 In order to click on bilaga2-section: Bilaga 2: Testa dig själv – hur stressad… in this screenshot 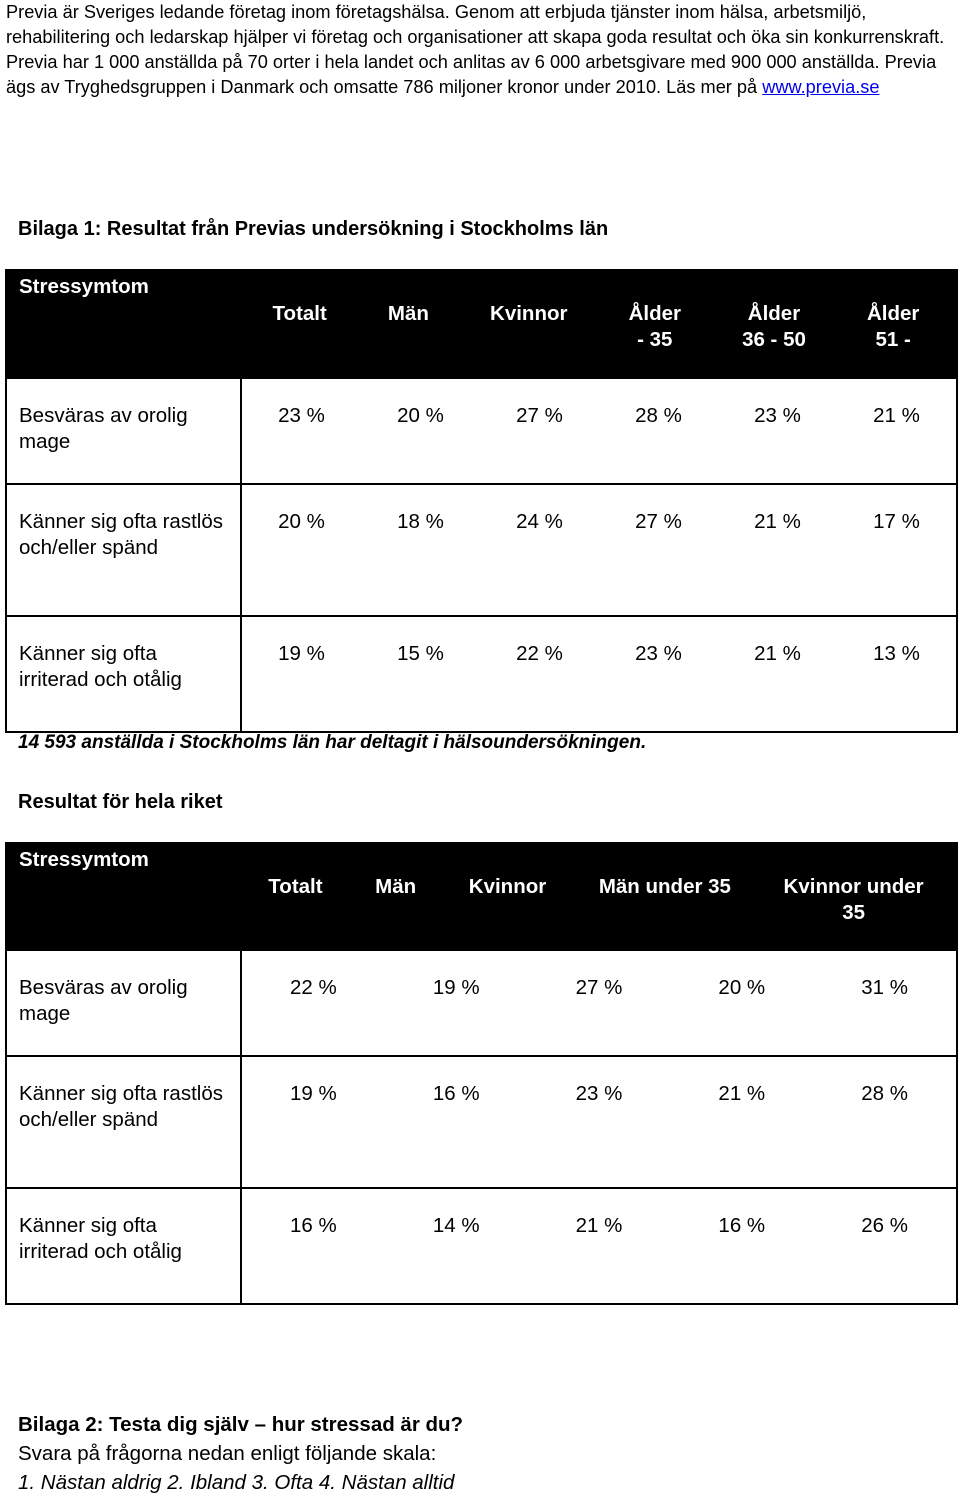, I will do `click(240, 1453)`.